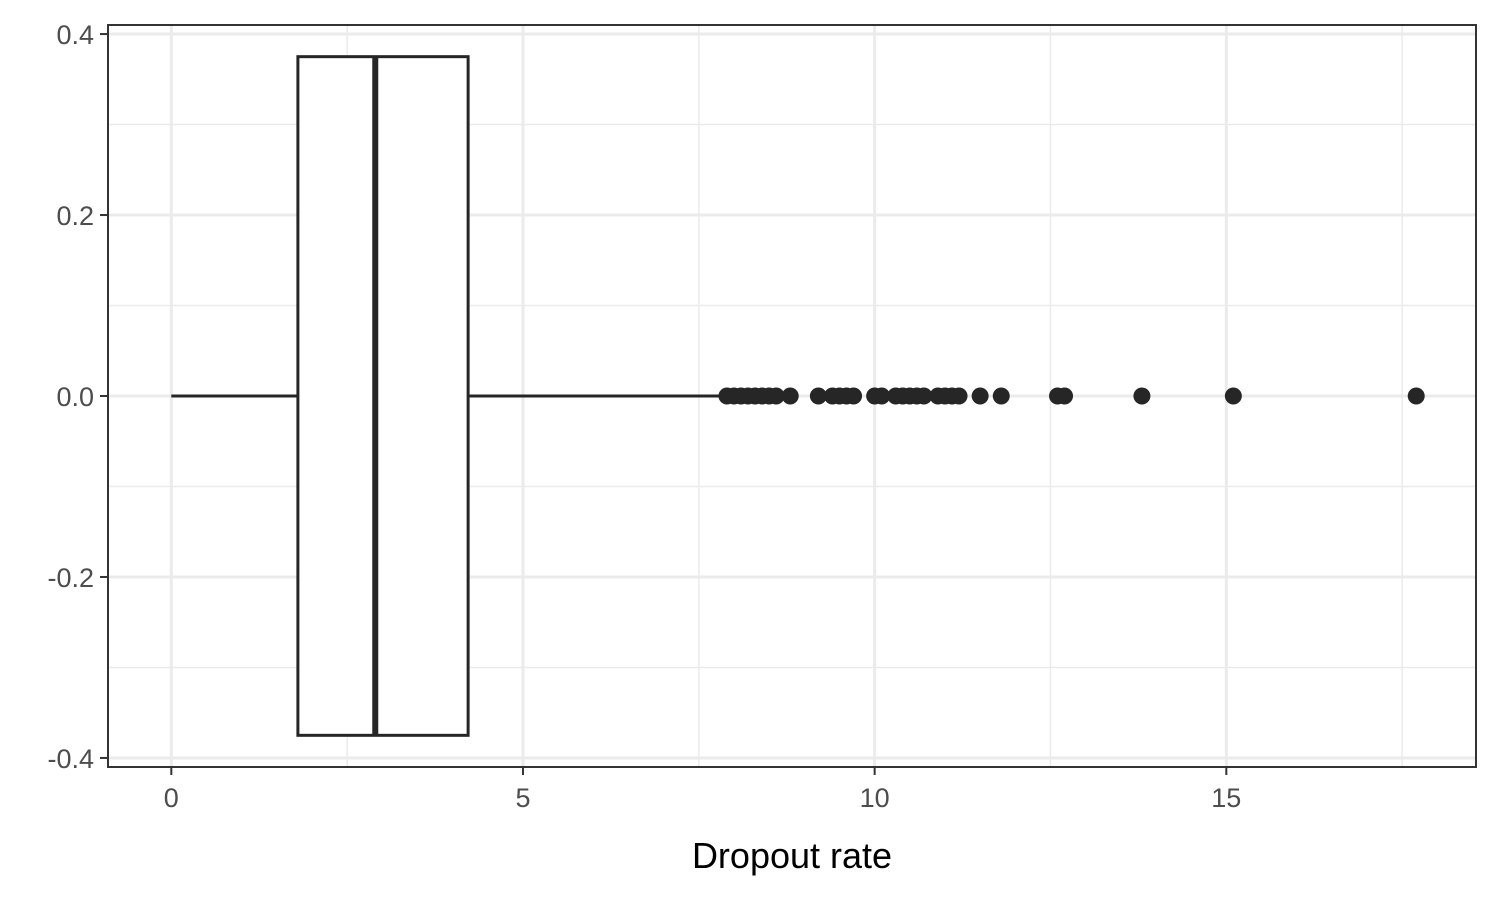 The width and height of the screenshot is (1500, 905). I want to click on y-tick-label: 0.4, so click(75, 35).